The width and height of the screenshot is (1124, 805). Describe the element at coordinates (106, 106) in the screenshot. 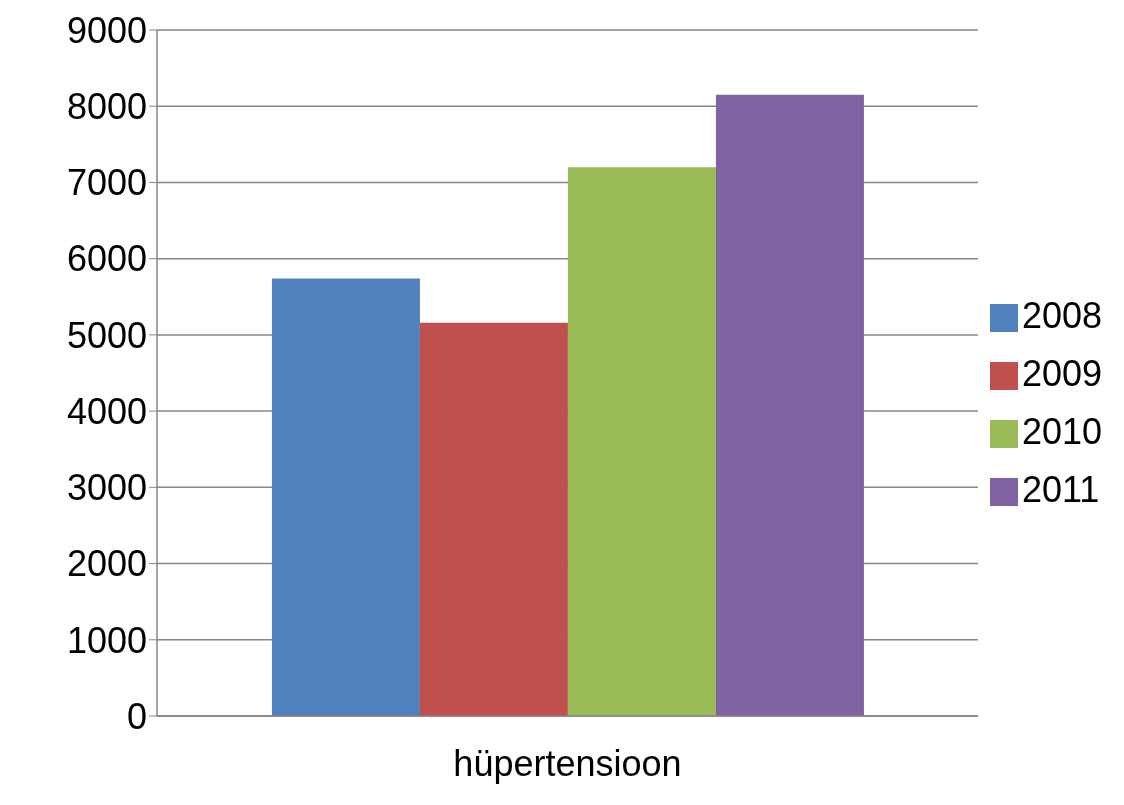

I see `y-tick-label: 8000` at that location.